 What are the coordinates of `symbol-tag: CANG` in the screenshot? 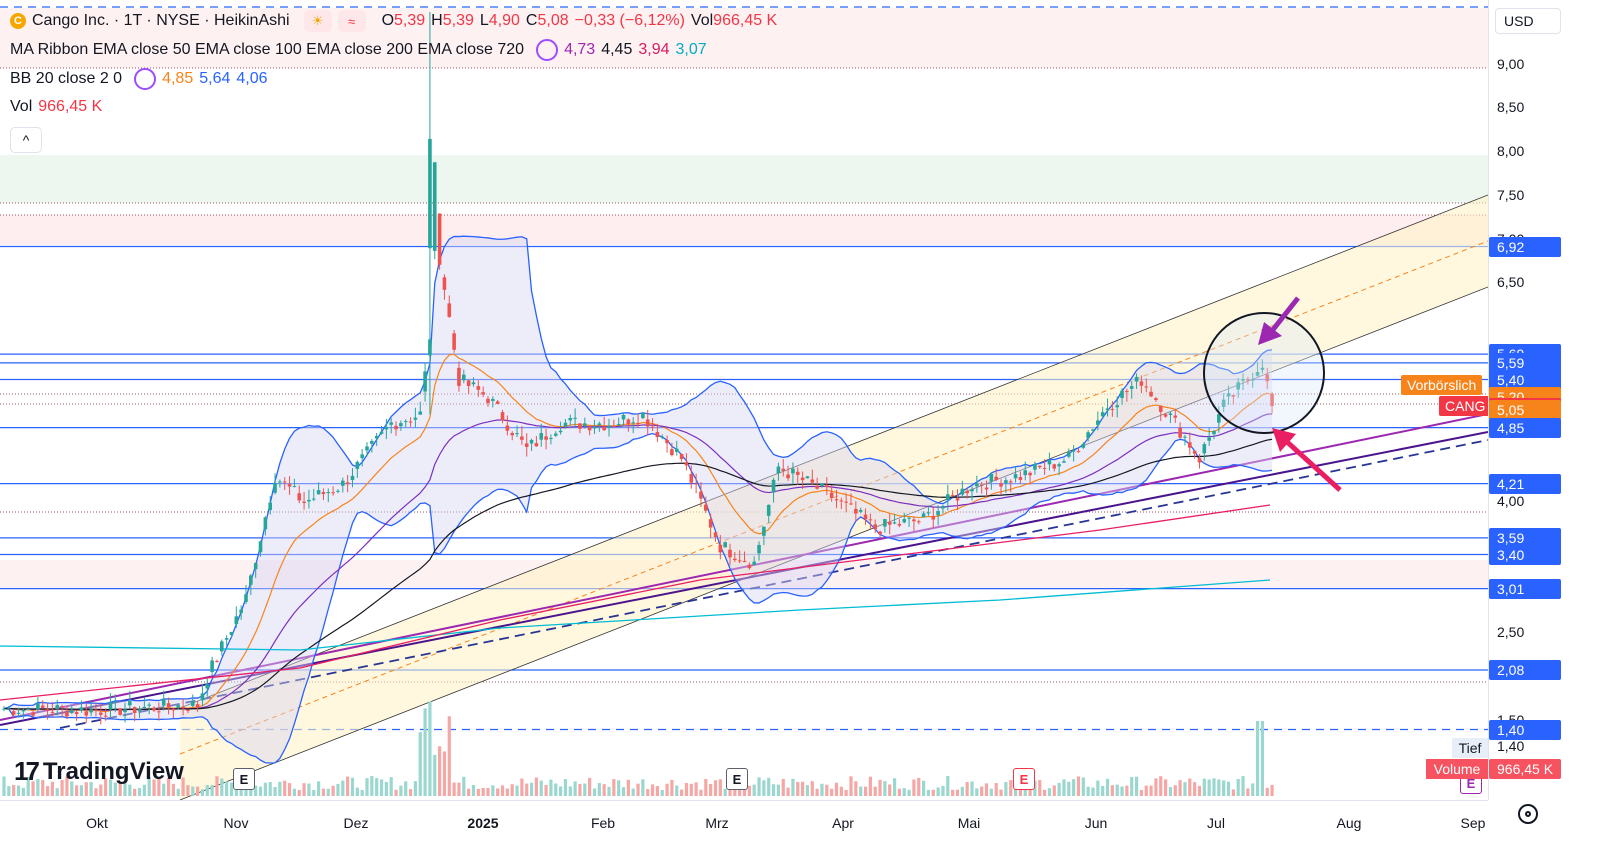 It's located at (1463, 406).